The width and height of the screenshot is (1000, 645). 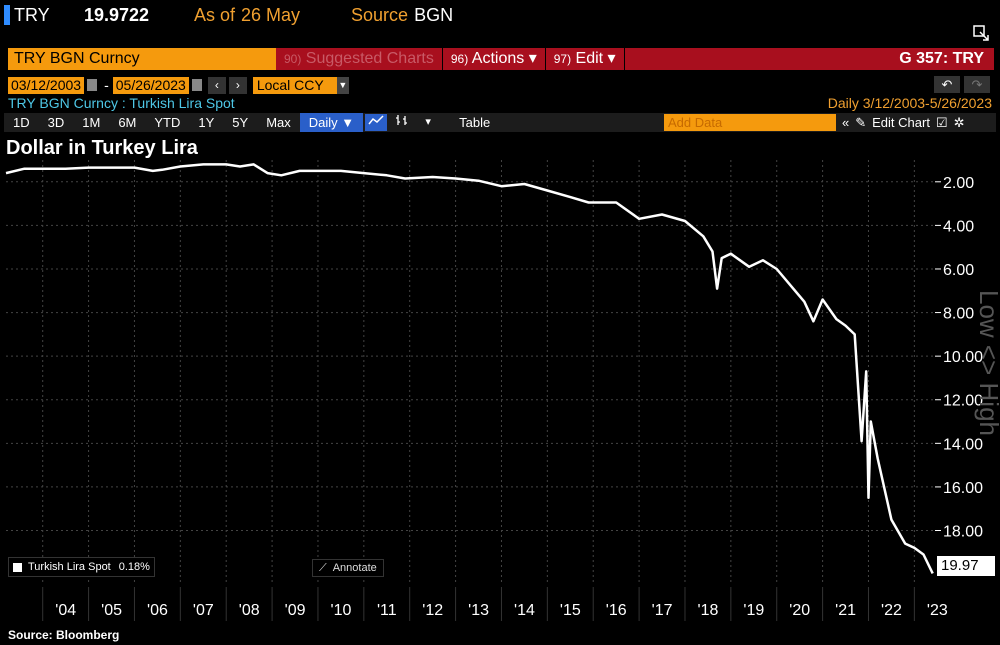 What do you see at coordinates (428, 122) in the screenshot?
I see `chevron-down-icon: ▾` at bounding box center [428, 122].